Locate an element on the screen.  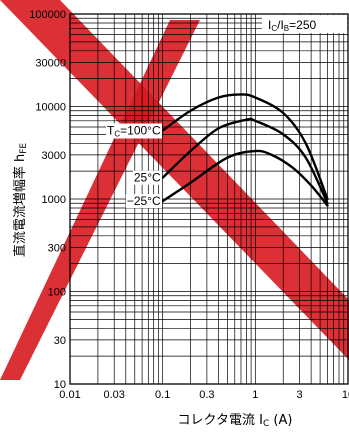
series-label-0: TC=100°C is located at coordinates (134, 131).